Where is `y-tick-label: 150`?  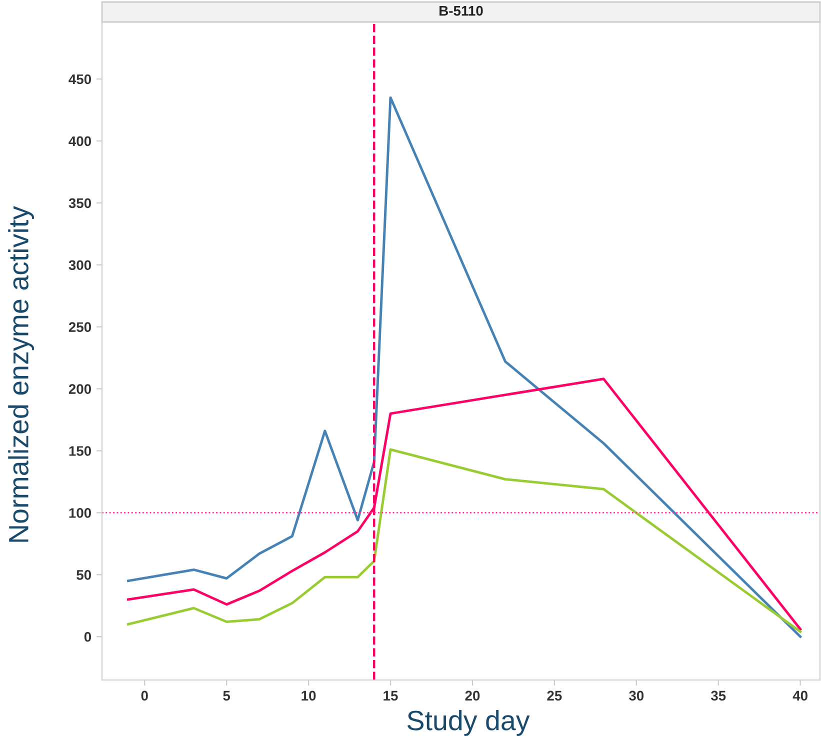
y-tick-label: 150 is located at coordinates (80, 451).